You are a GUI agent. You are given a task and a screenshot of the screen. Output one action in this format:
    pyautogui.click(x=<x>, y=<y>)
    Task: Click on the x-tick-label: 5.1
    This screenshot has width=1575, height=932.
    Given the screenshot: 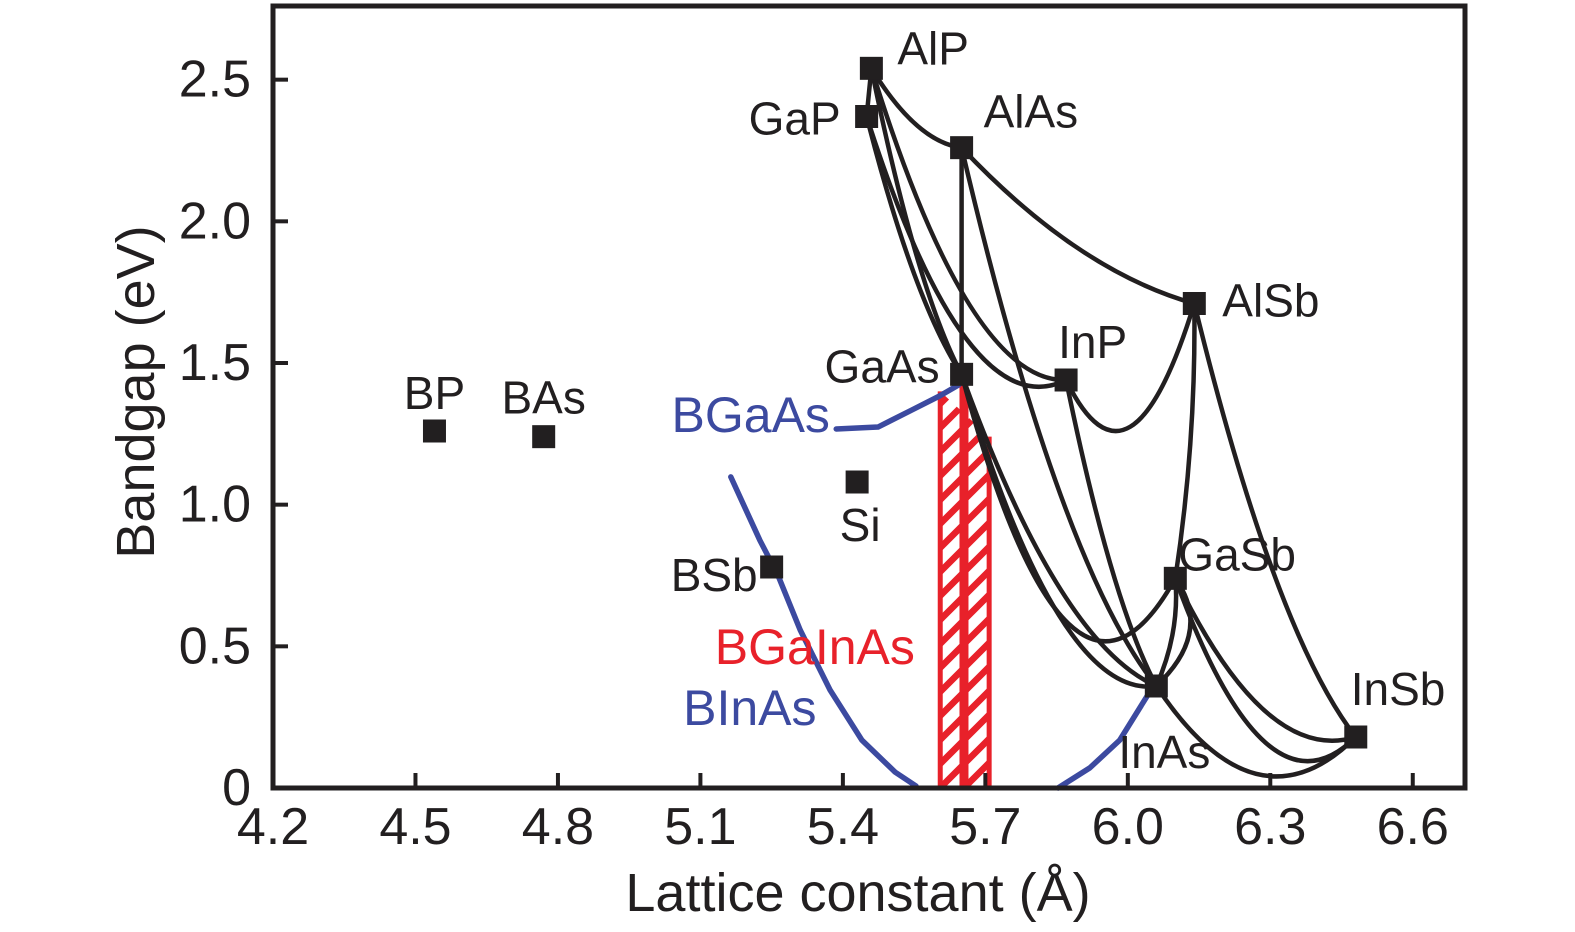 What is the action you would take?
    pyautogui.click(x=700, y=827)
    